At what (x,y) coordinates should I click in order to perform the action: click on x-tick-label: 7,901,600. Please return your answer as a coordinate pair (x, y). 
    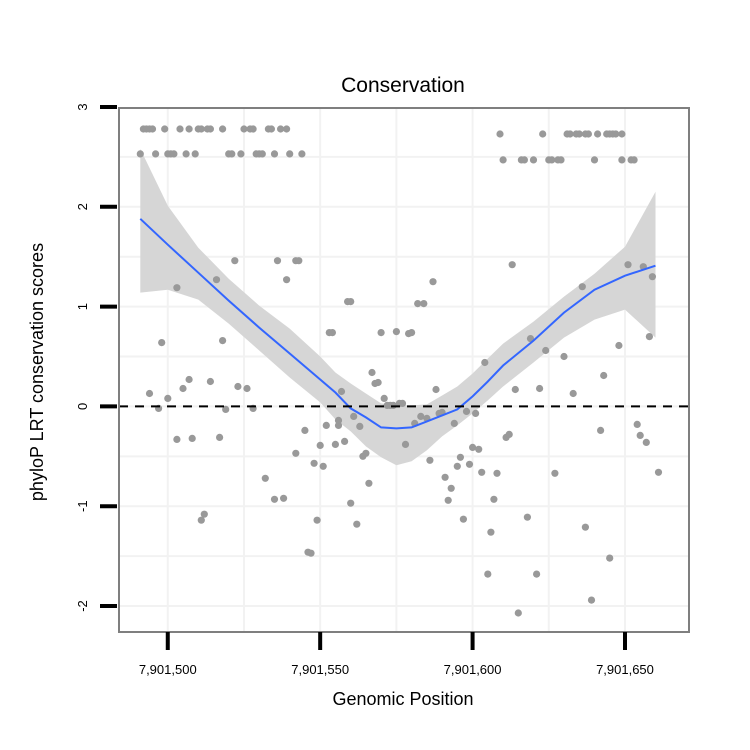
    Looking at the image, I should click on (473, 669).